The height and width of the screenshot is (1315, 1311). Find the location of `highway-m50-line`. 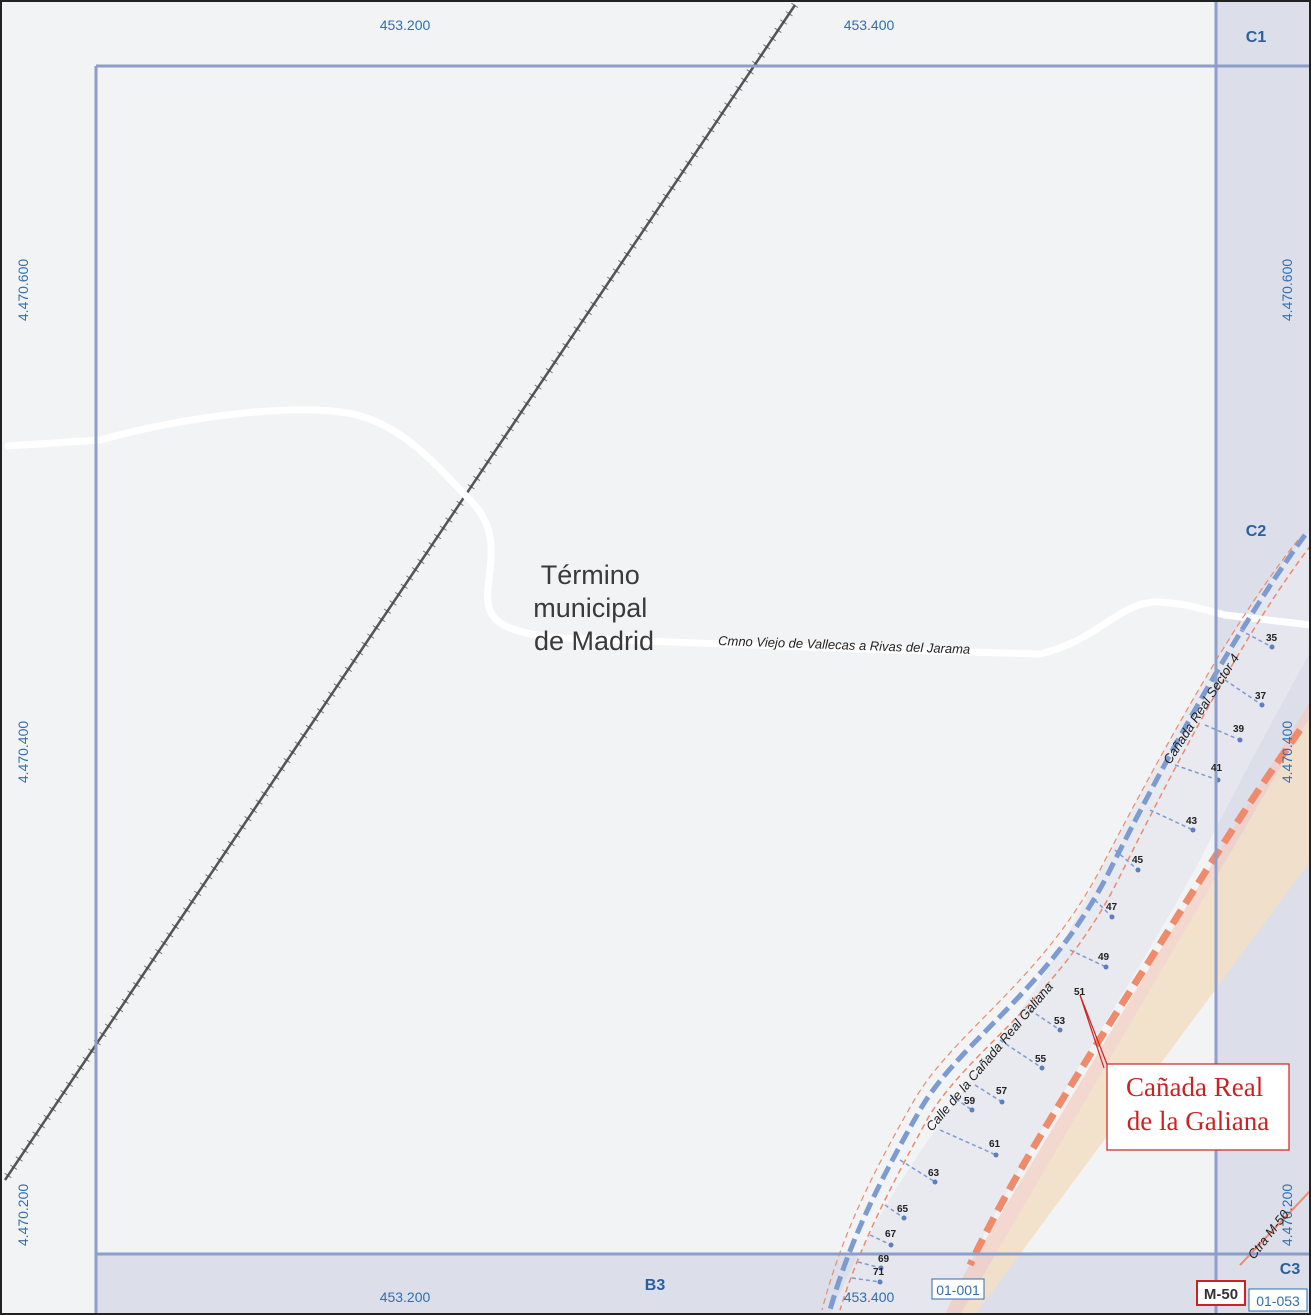

highway-m50-line is located at coordinates (1134, 997).